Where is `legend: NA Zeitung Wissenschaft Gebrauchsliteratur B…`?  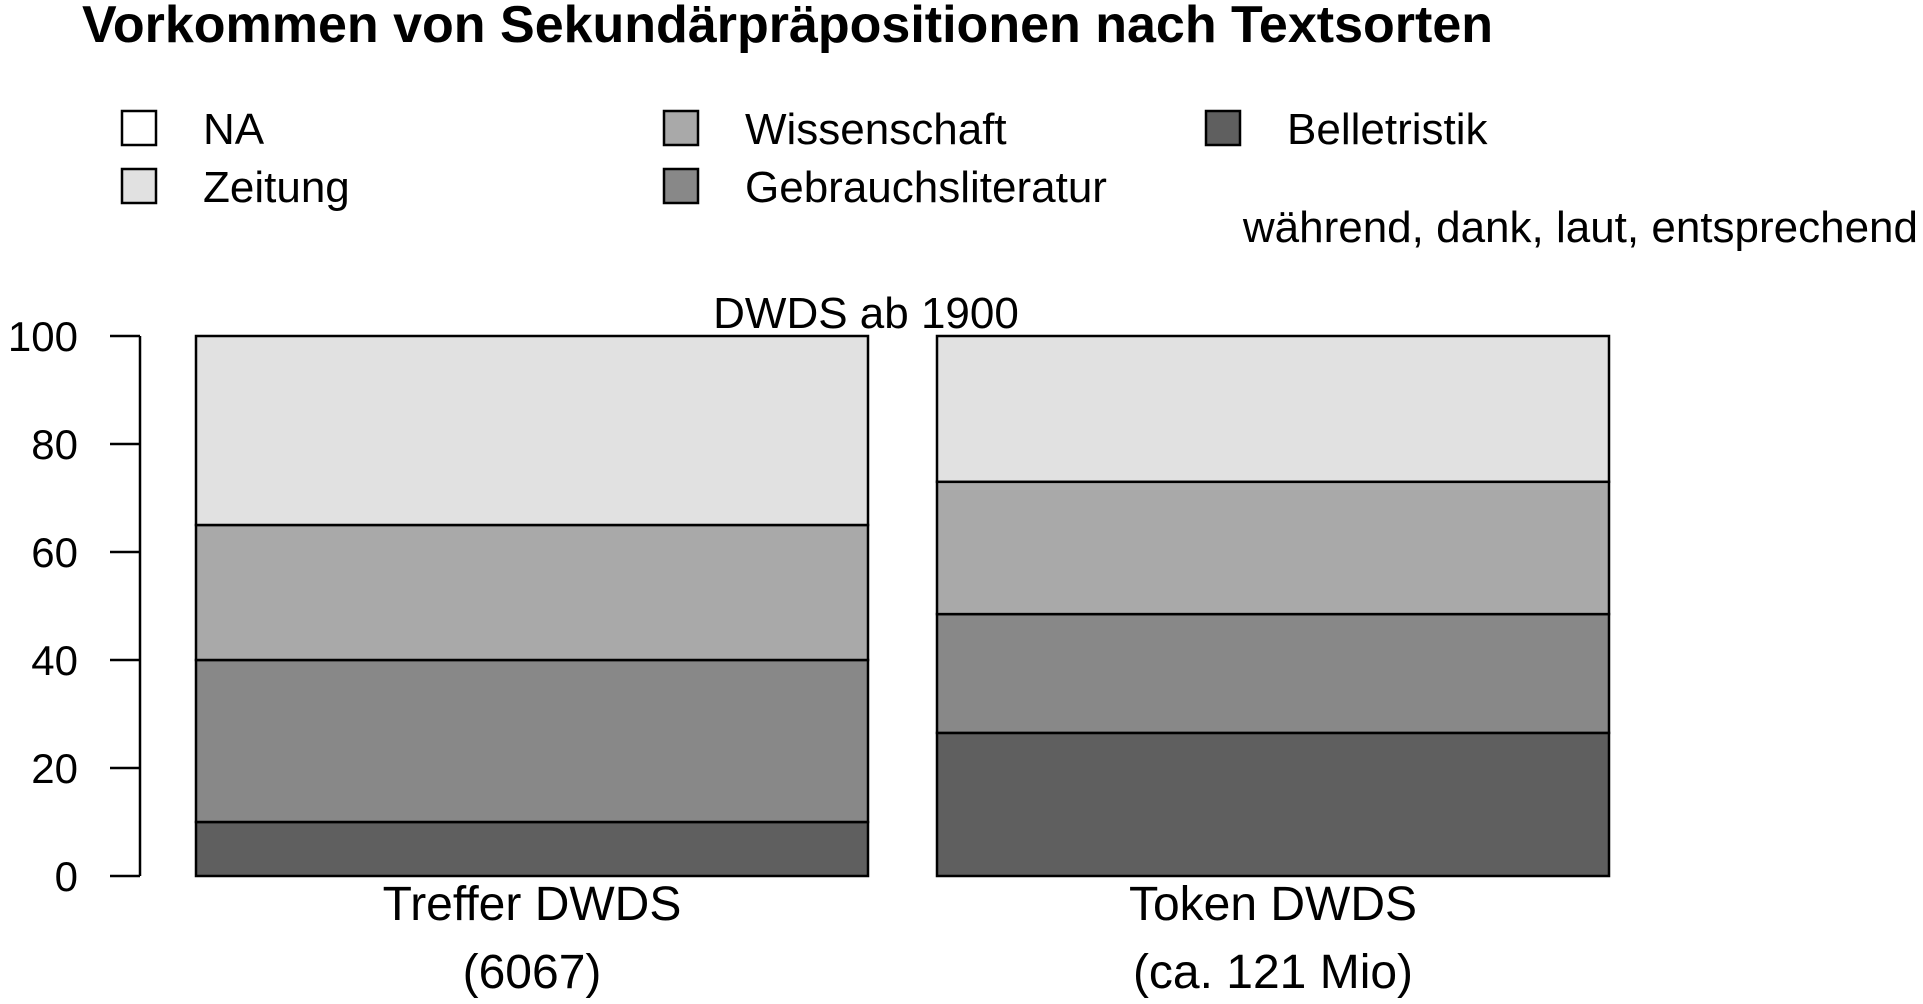
legend: NA Zeitung Wissenschaft Gebrauchsliteratur B… is located at coordinates (804, 158).